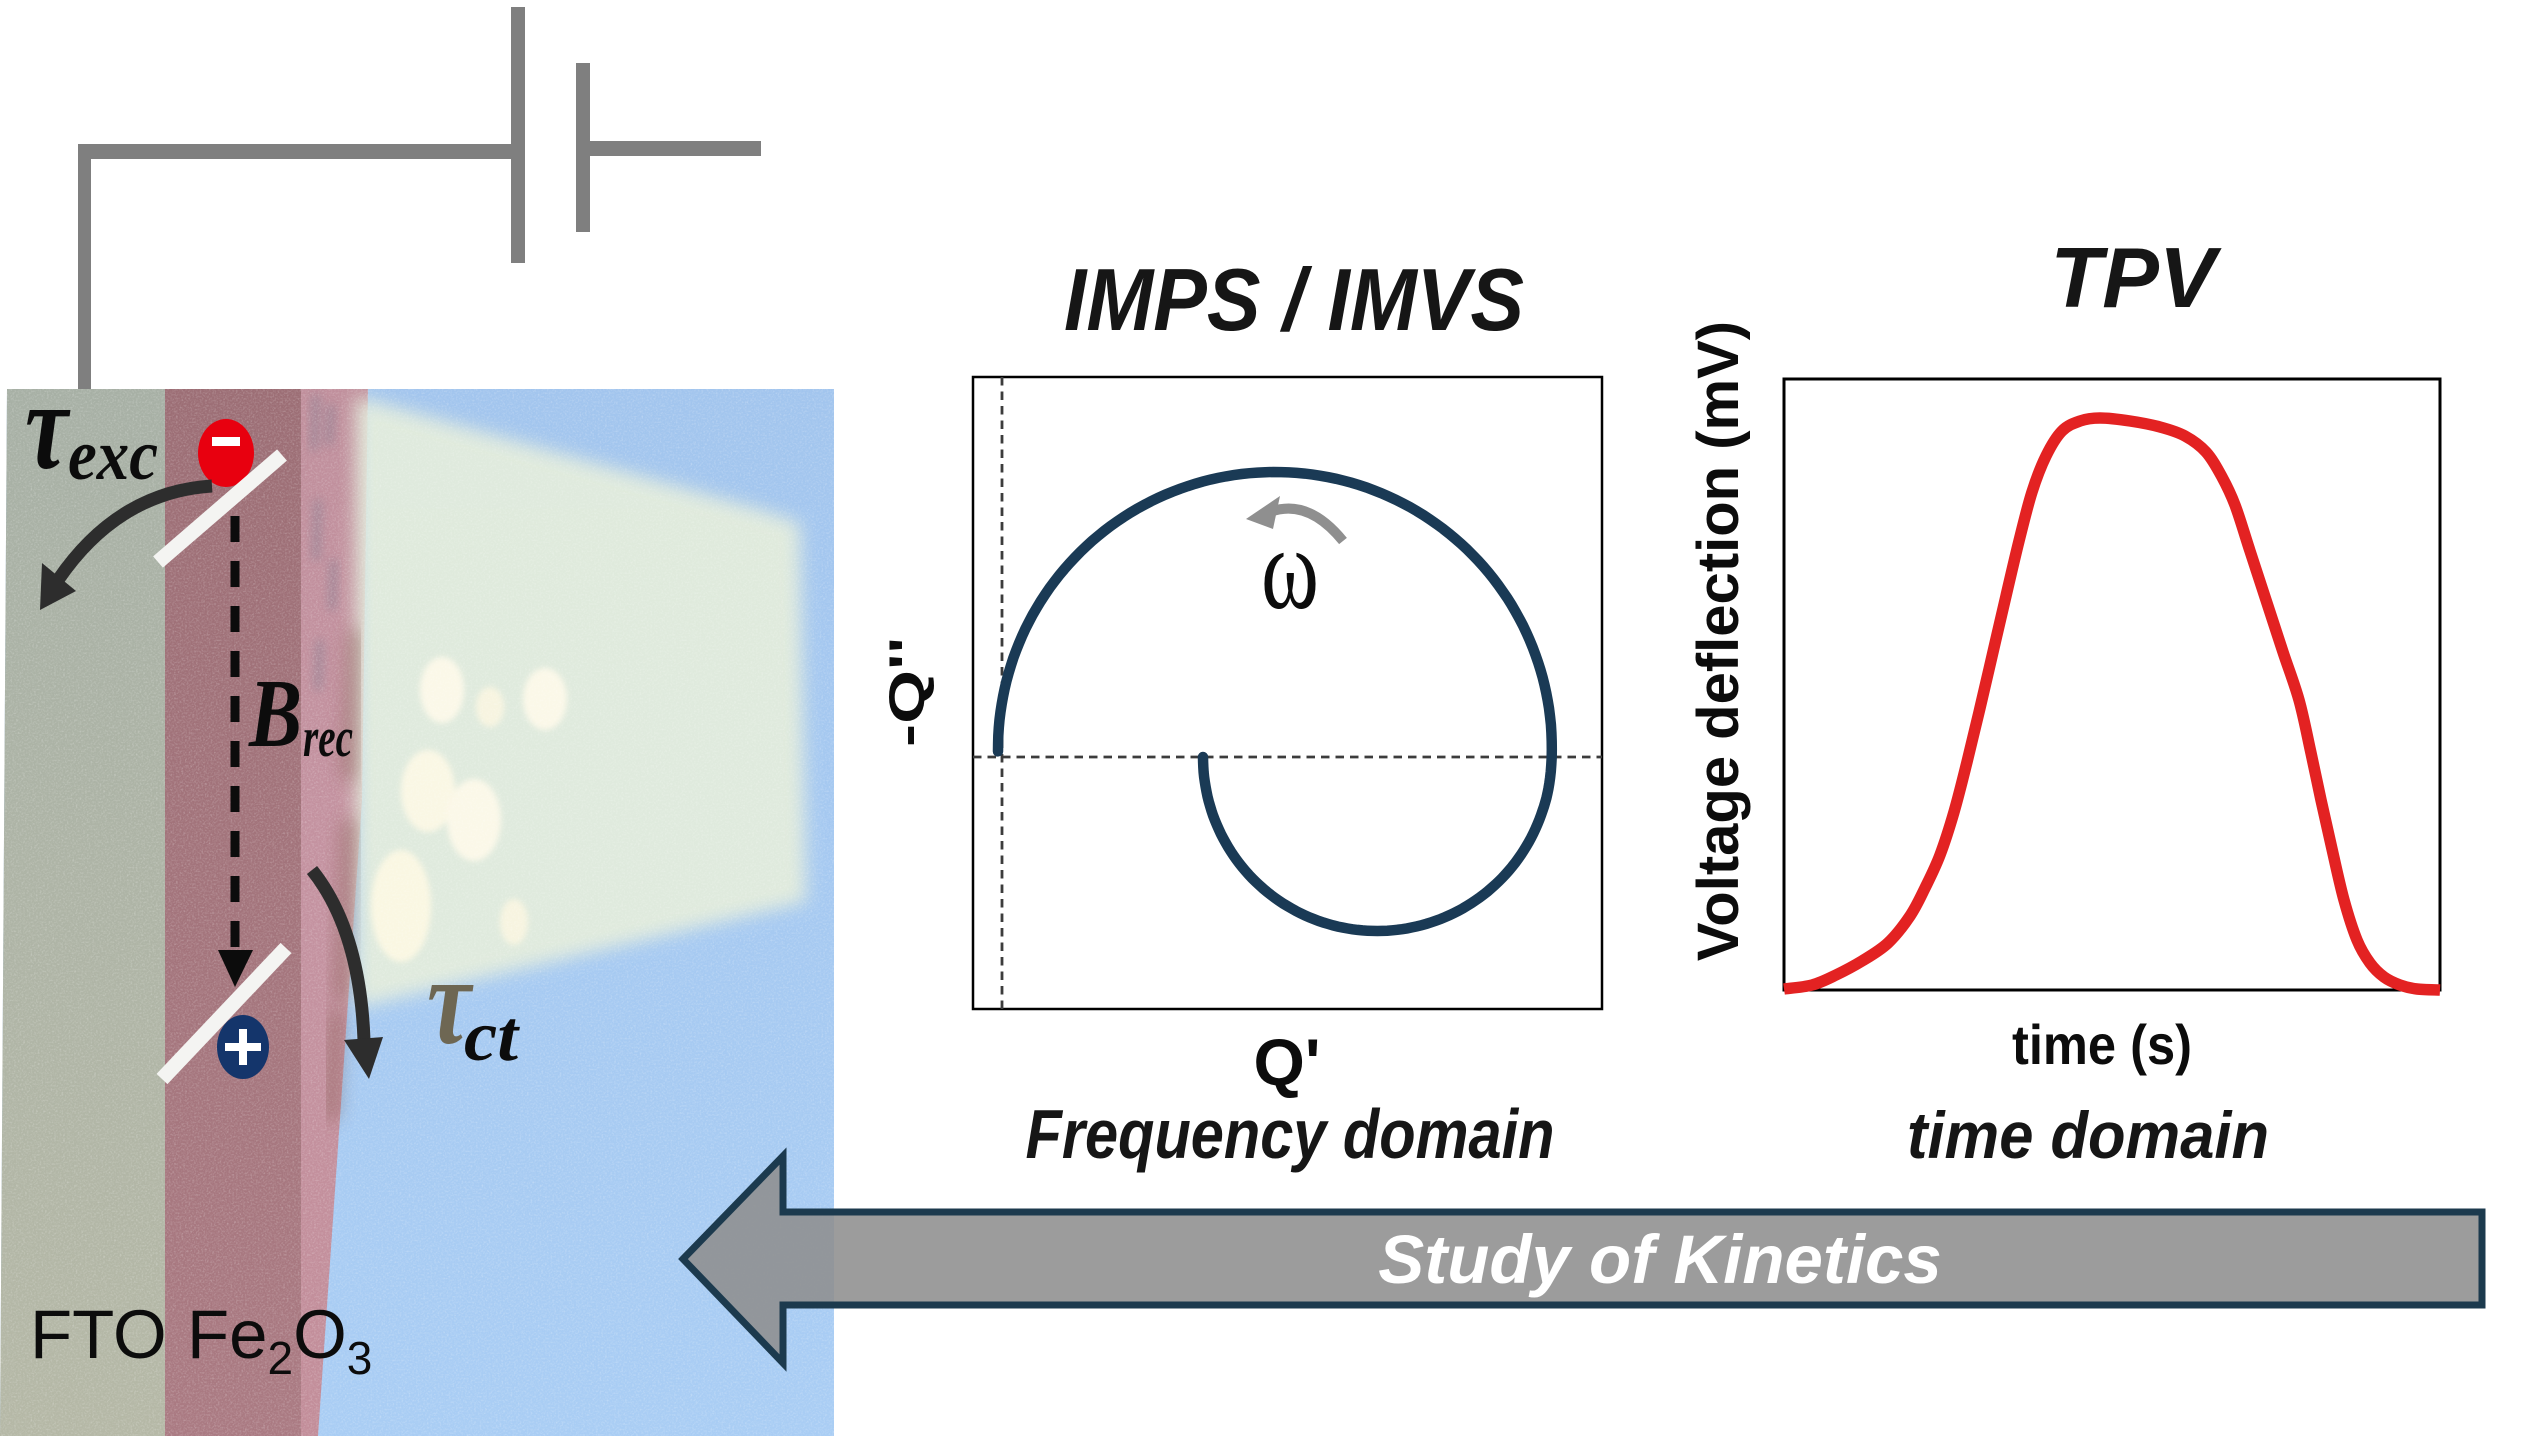  Describe the element at coordinates (1718, 641) in the screenshot. I see `svg-text: Voltage deflection (mV)` at that location.